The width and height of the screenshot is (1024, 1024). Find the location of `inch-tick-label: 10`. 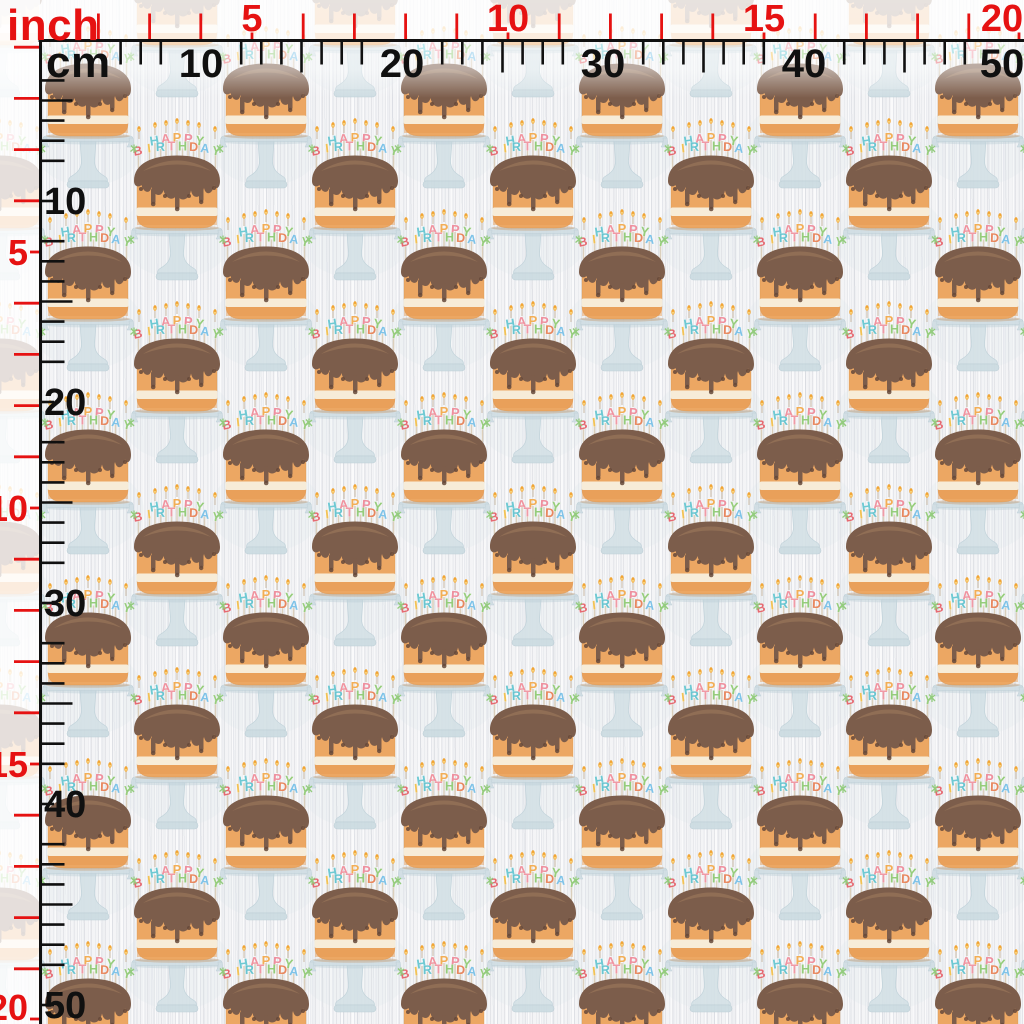

inch-tick-label: 10 is located at coordinates (14, 508).